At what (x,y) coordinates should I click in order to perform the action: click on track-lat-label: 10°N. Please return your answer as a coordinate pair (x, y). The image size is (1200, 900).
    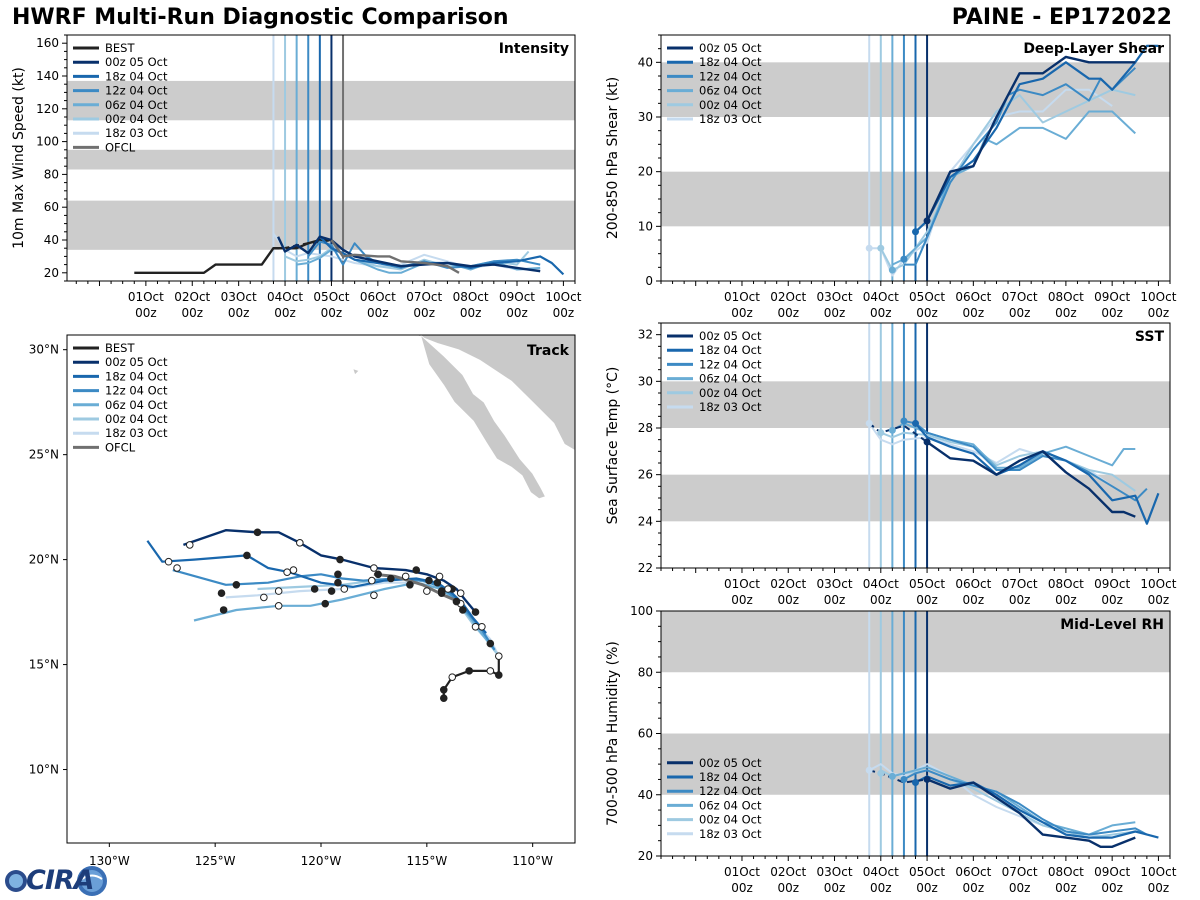
    Looking at the image, I should click on (44, 770).